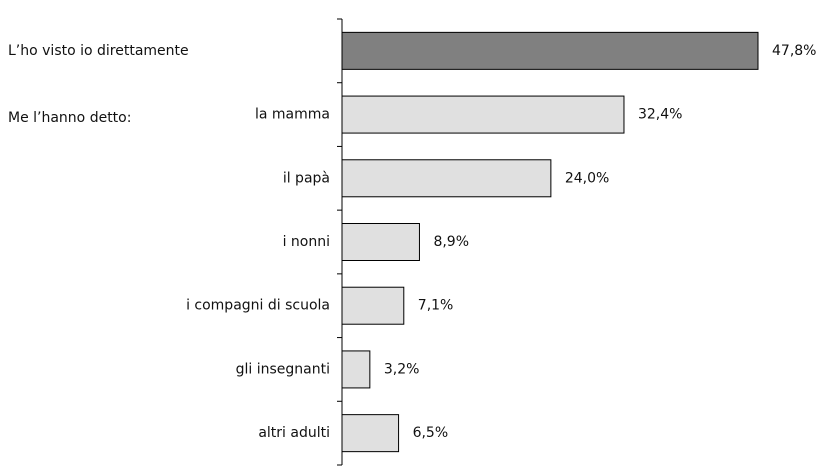  I want to click on value-label: 6,5%, so click(431, 433).